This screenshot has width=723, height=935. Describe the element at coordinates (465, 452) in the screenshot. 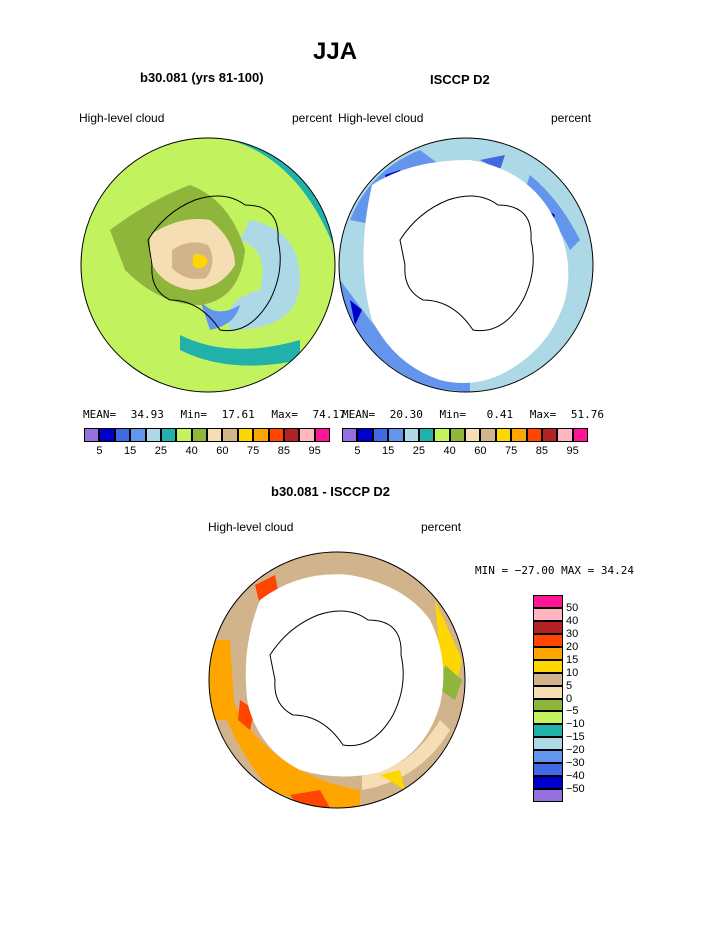

I see `panel2-colorbar-ticks: 5 15 25 40 60 75 85 95` at that location.